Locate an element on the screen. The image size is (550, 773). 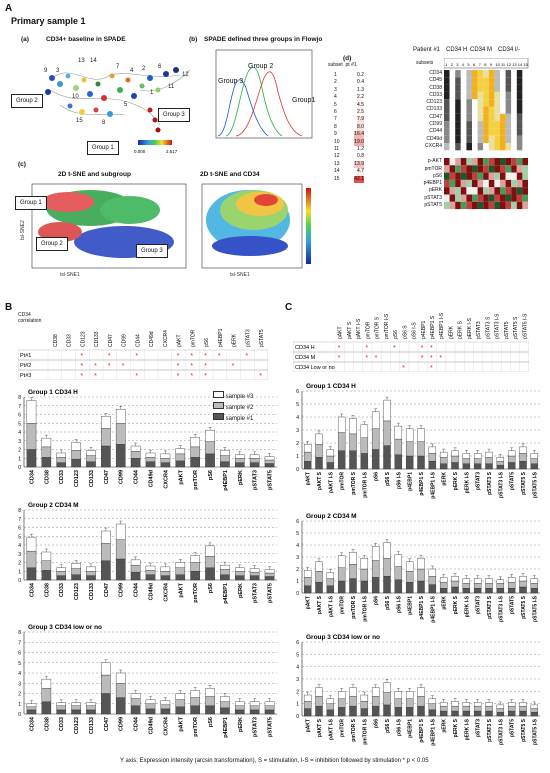
x-tick-label: CD44 is located at coordinates (137, 589).